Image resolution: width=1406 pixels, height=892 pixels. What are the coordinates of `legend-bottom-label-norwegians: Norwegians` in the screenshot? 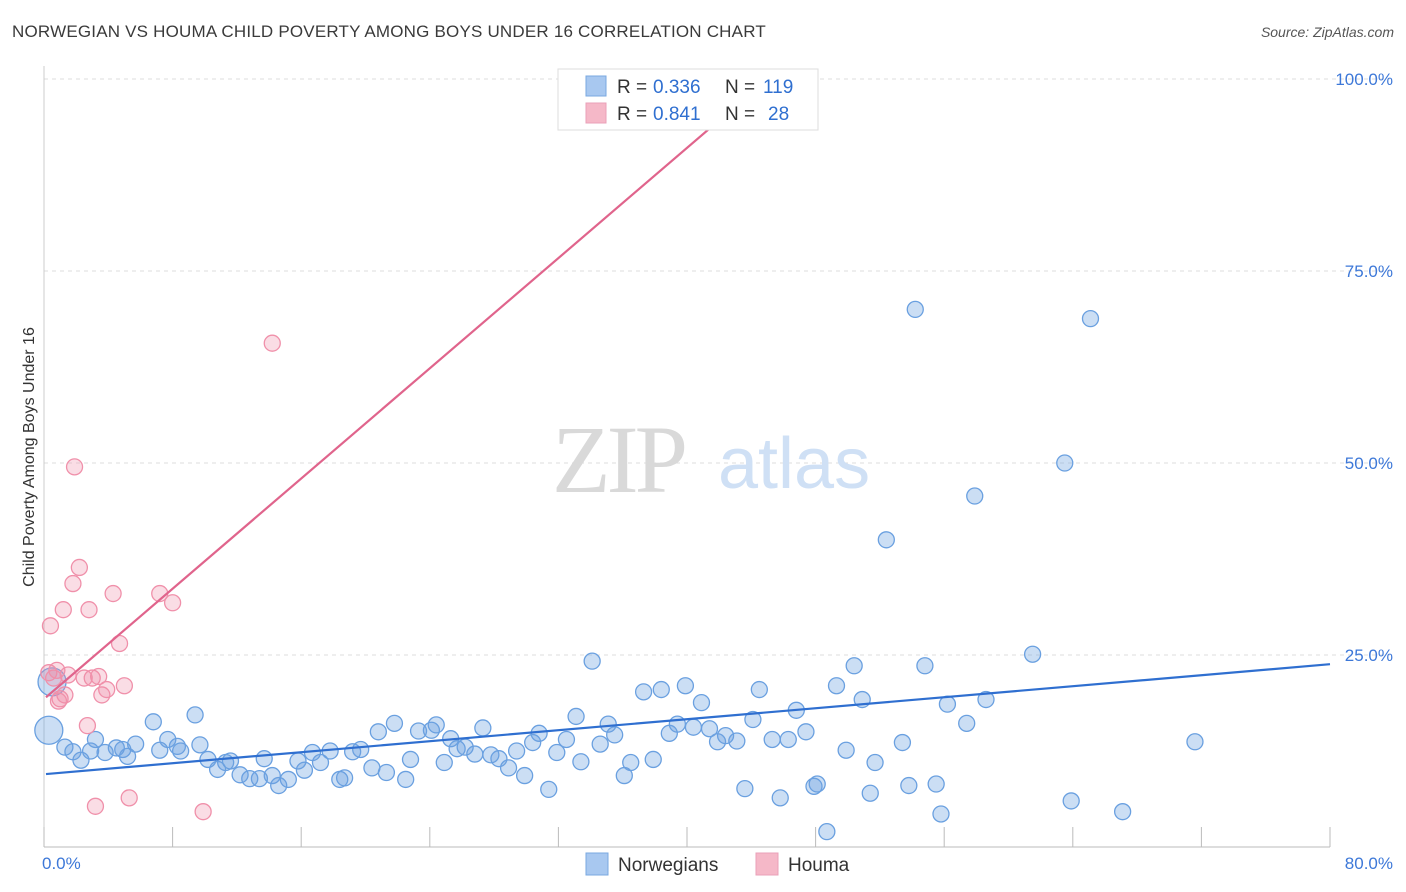 It's located at (668, 865).